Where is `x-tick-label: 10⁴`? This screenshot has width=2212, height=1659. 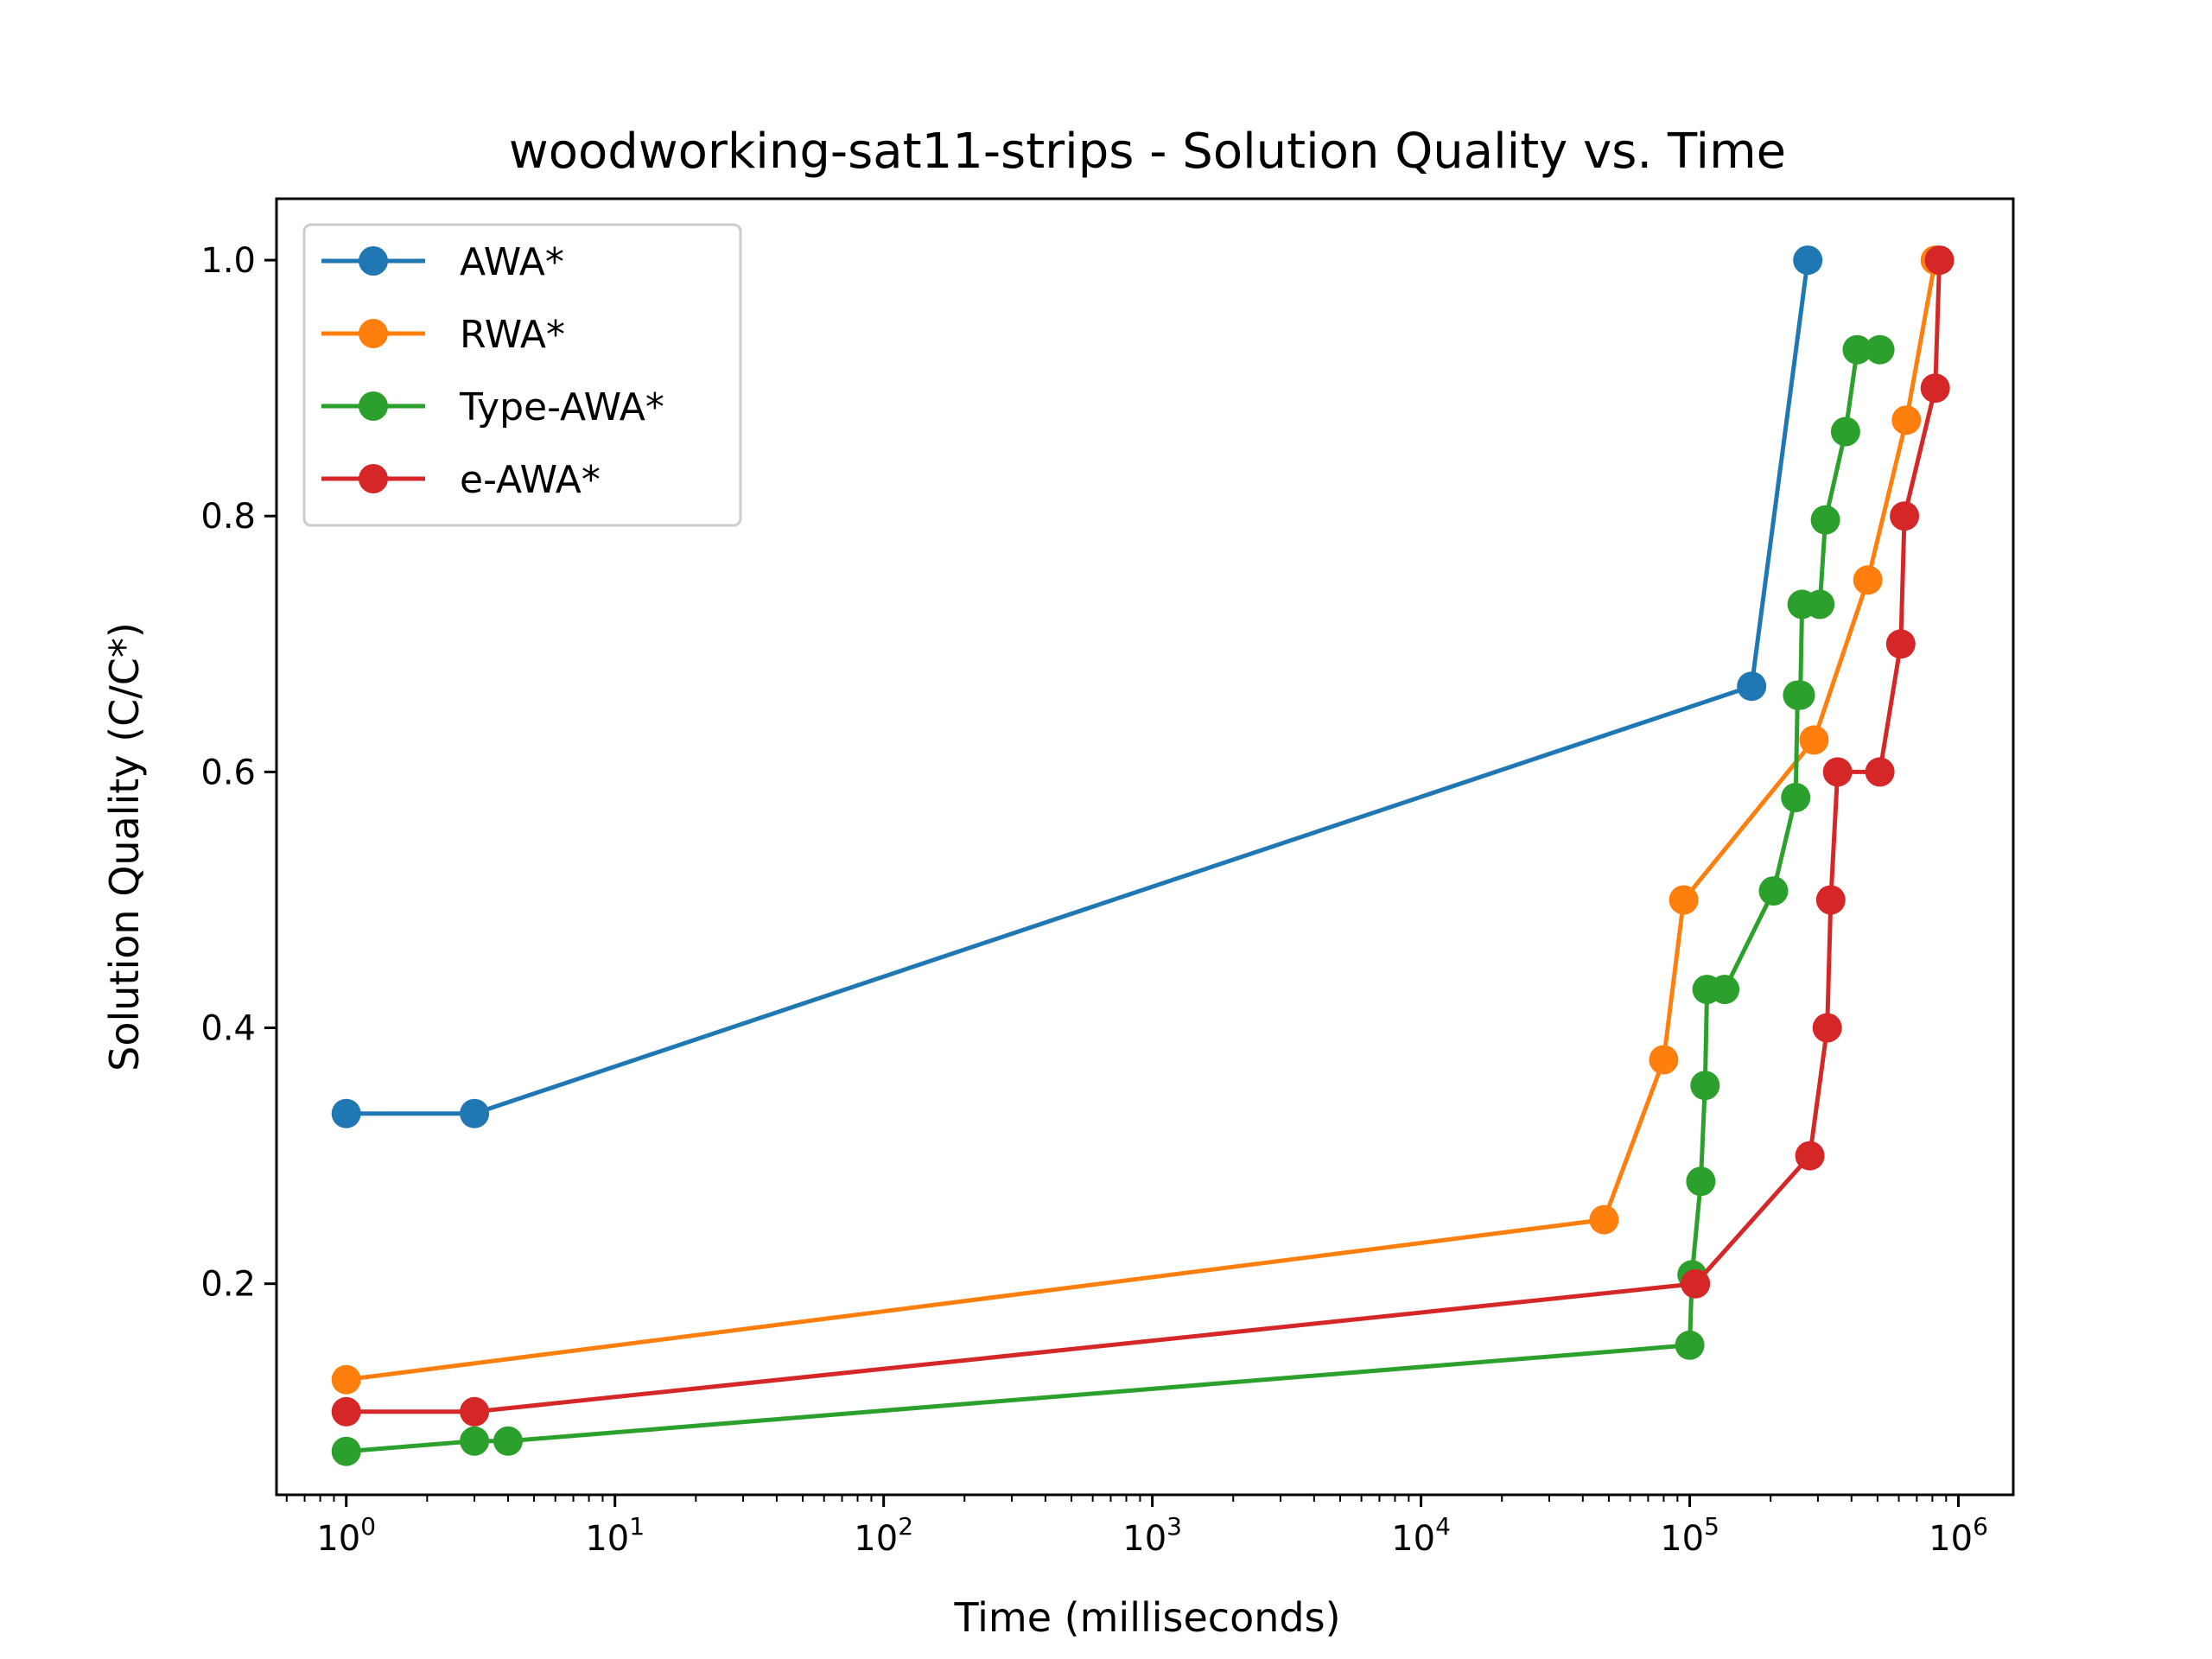 x-tick-label: 10⁴ is located at coordinates (1421, 1535).